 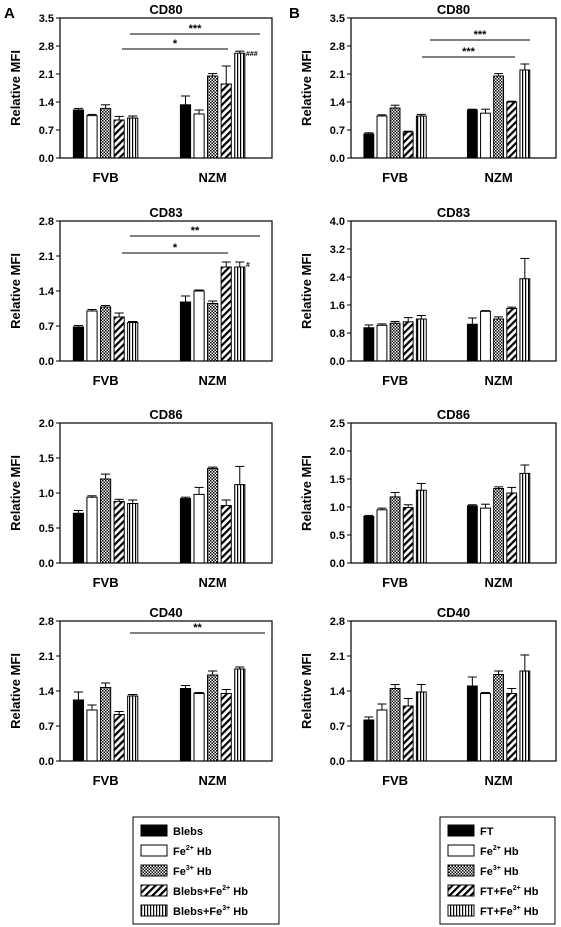 I want to click on significance-label: **, so click(x=197, y=628).